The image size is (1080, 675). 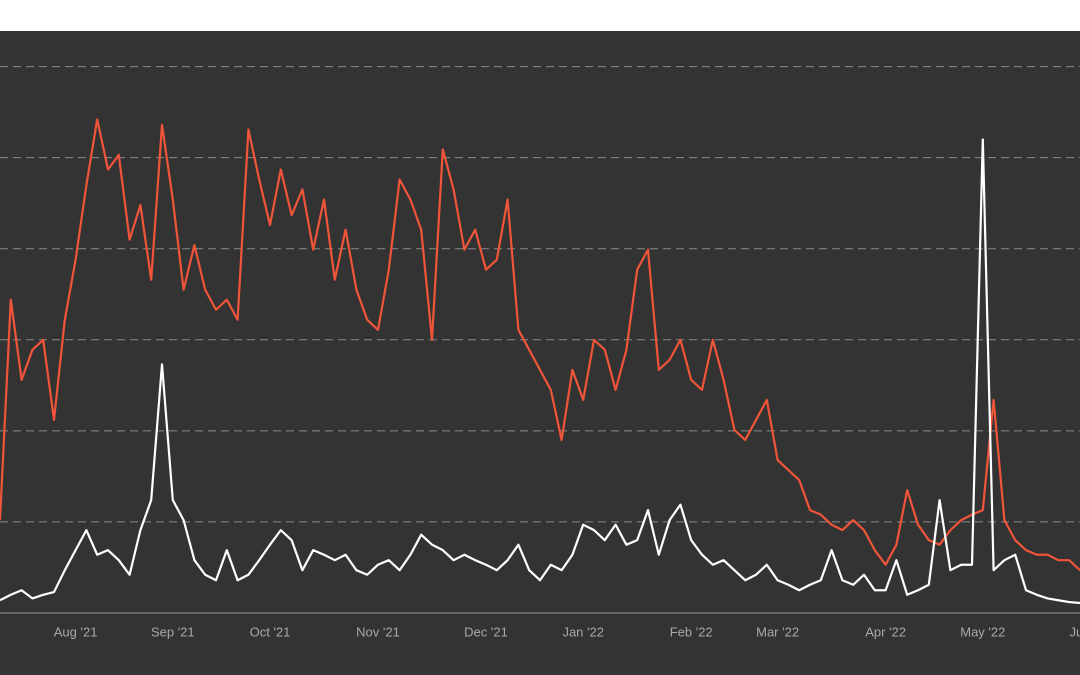 What do you see at coordinates (777, 631) in the screenshot?
I see `x-tick-label: Mar '22` at bounding box center [777, 631].